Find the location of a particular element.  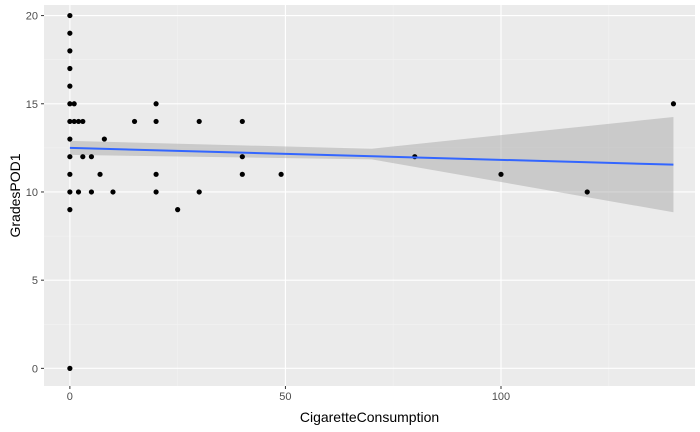

trend-line-layer is located at coordinates (371, 156).